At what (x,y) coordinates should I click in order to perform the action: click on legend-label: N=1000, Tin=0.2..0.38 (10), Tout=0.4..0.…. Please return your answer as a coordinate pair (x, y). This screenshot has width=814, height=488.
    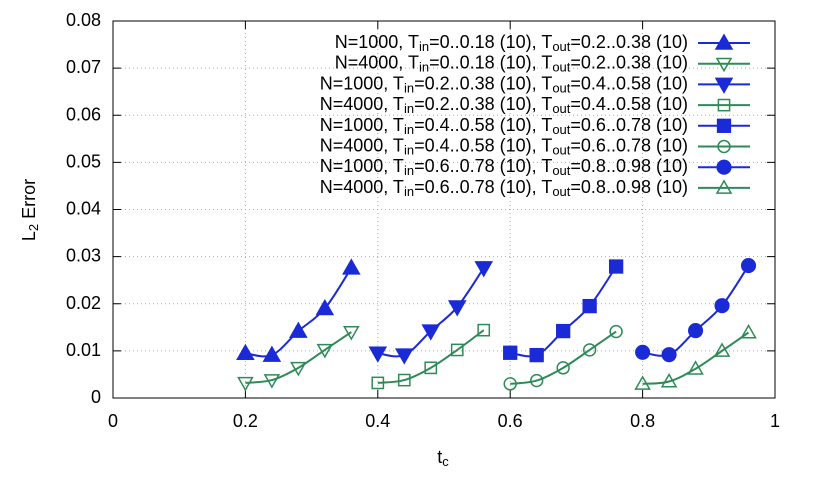
    Looking at the image, I should click on (504, 84).